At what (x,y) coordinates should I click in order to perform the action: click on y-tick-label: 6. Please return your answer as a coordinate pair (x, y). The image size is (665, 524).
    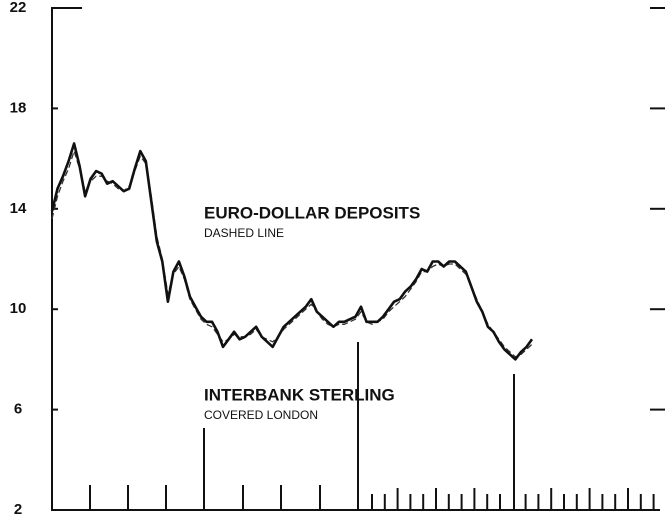
    Looking at the image, I should click on (18, 409).